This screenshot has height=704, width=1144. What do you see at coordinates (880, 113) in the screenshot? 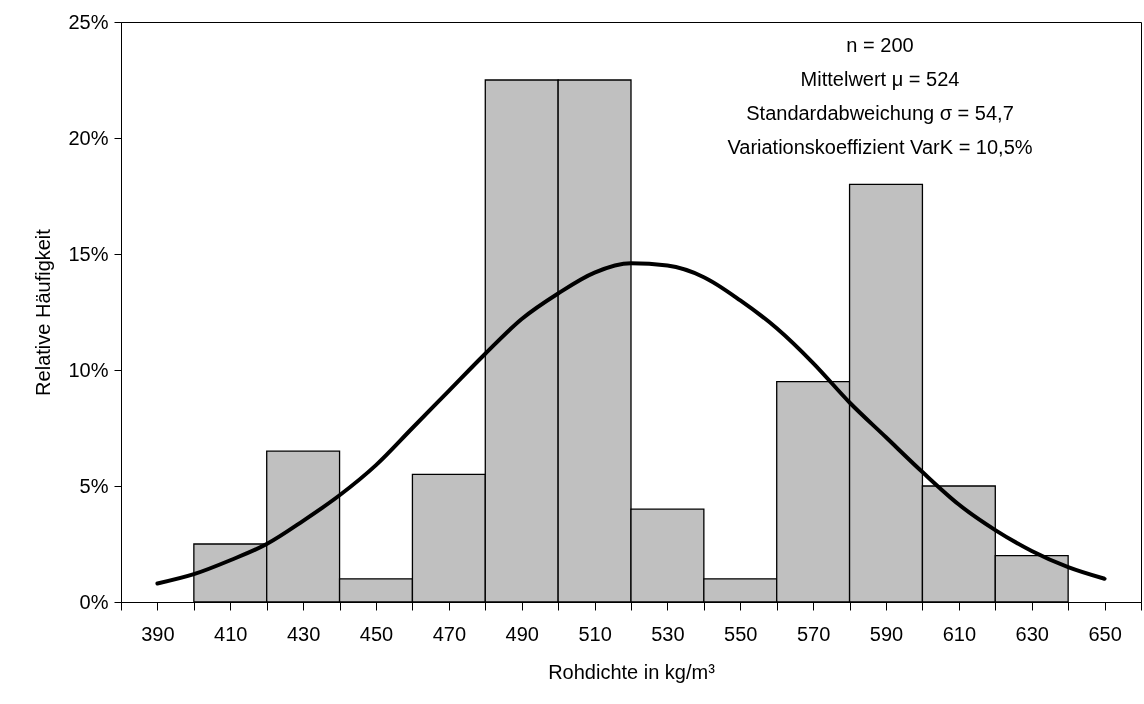
I see `annotation: Standardabweichung σ = 54,7` at bounding box center [880, 113].